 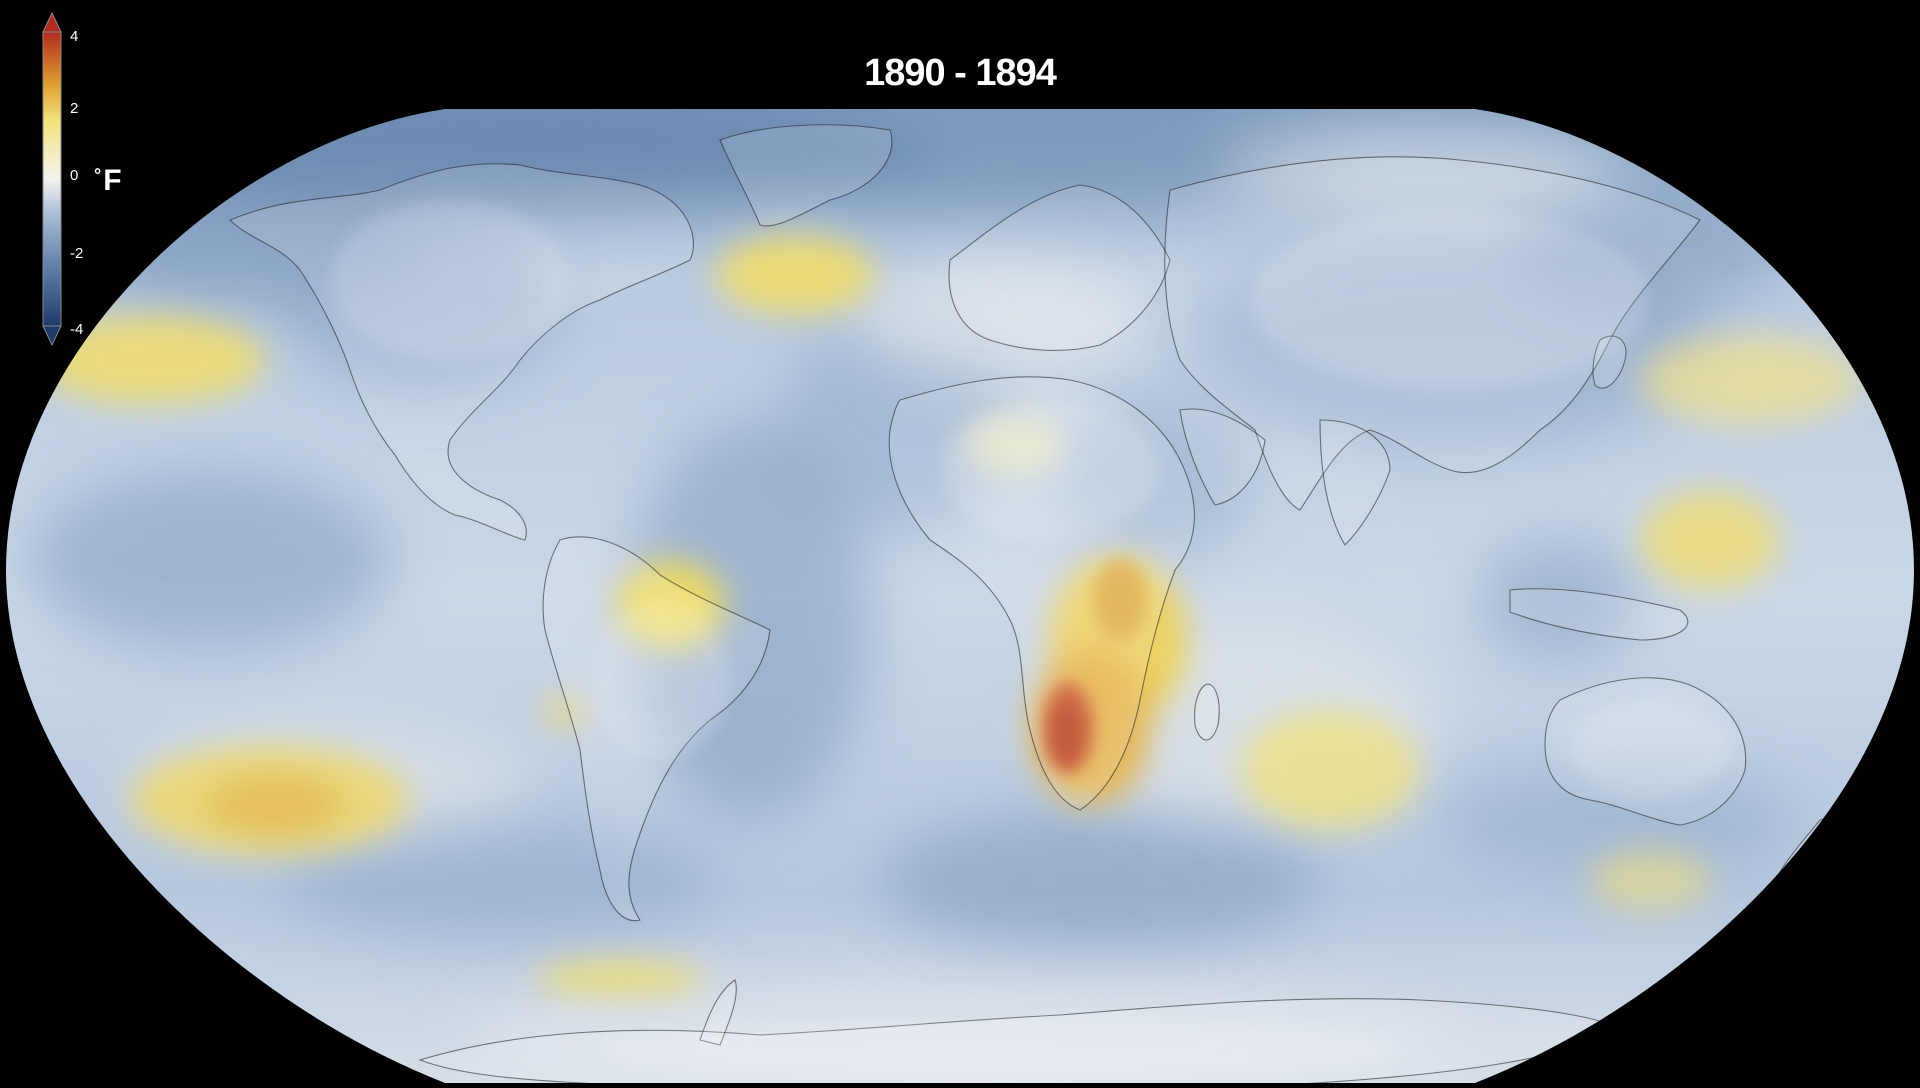 What do you see at coordinates (98, 175) in the screenshot?
I see `degree-symbol: °` at bounding box center [98, 175].